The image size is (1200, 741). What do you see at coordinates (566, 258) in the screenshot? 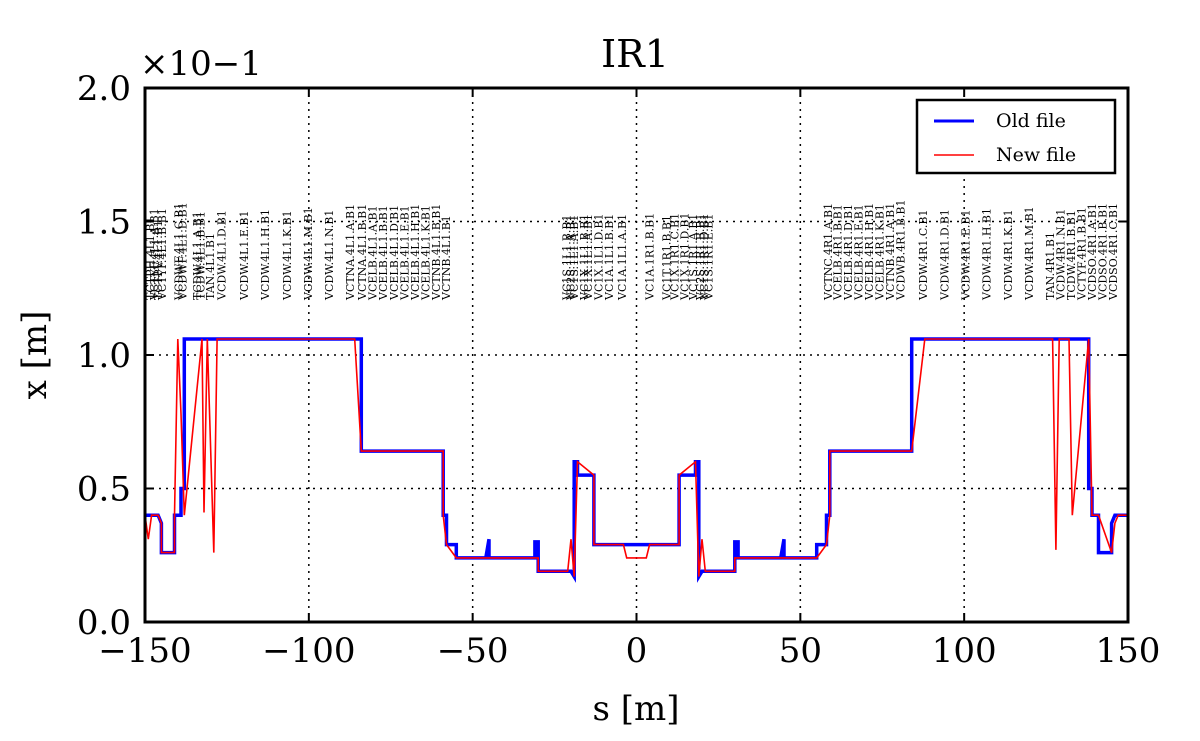
I see `element-label: VC1S.1L1.B.B1` at bounding box center [566, 258].